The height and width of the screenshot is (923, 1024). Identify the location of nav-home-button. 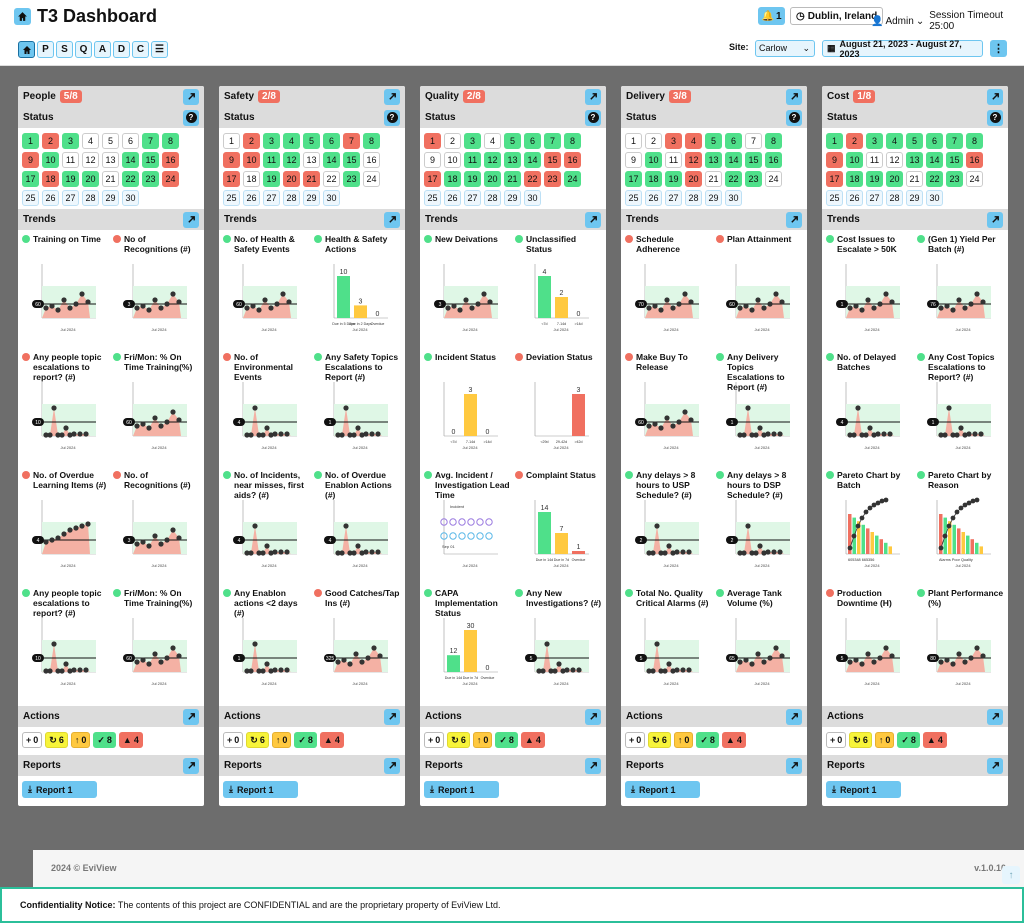
(26, 49).